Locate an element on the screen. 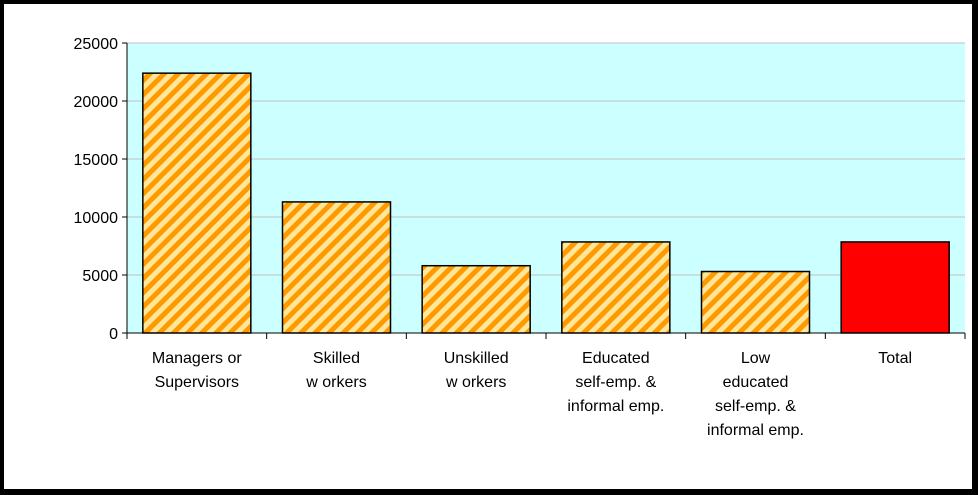 The image size is (978, 495). y-tick-label: 20000 is located at coordinates (96, 102).